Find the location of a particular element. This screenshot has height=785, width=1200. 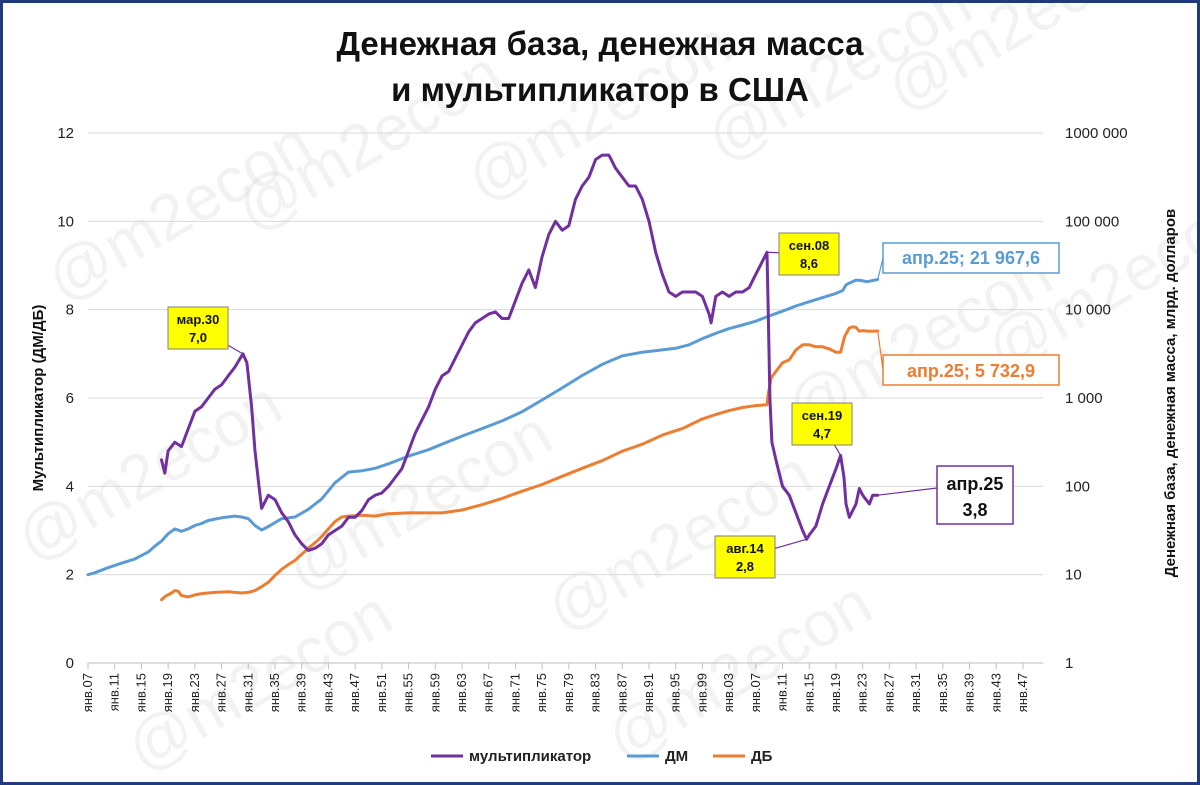

x-tick-label: янв.99 is located at coordinates (701, 692).